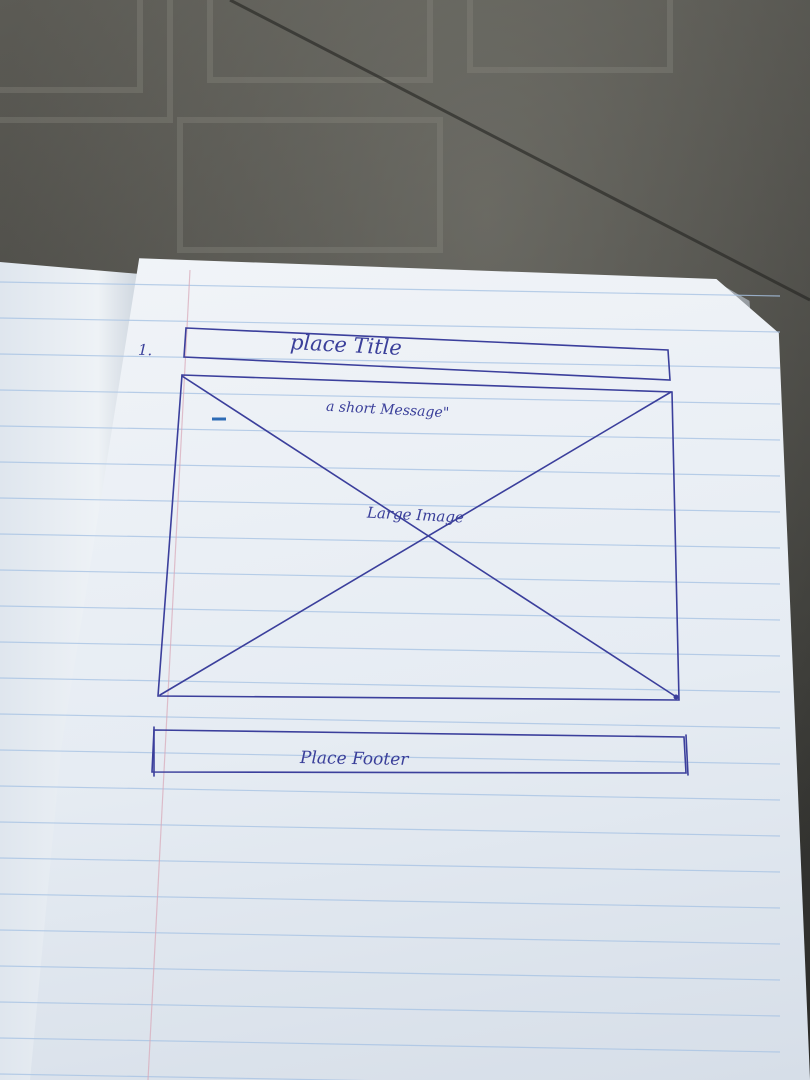  Describe the element at coordinates (145, 350) in the screenshot. I see `item-number: 1.` at that location.